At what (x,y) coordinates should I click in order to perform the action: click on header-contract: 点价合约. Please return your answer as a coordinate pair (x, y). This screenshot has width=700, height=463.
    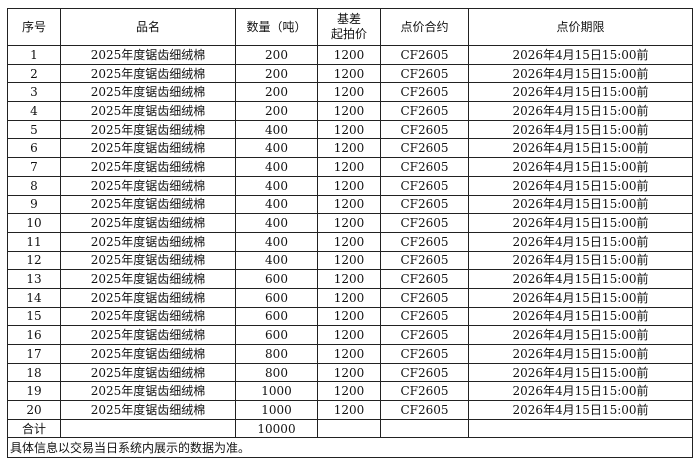
    Looking at the image, I should click on (424, 27).